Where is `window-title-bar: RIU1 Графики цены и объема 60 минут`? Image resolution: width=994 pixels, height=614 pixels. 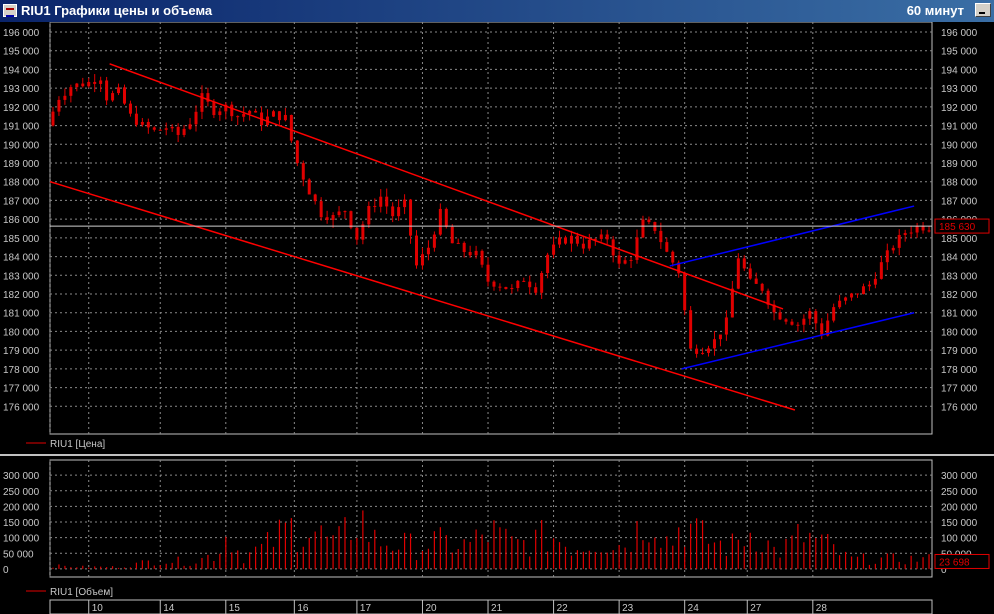
window-title-bar: RIU1 Графики цены и объема 60 минут is located at coordinates (497, 11).